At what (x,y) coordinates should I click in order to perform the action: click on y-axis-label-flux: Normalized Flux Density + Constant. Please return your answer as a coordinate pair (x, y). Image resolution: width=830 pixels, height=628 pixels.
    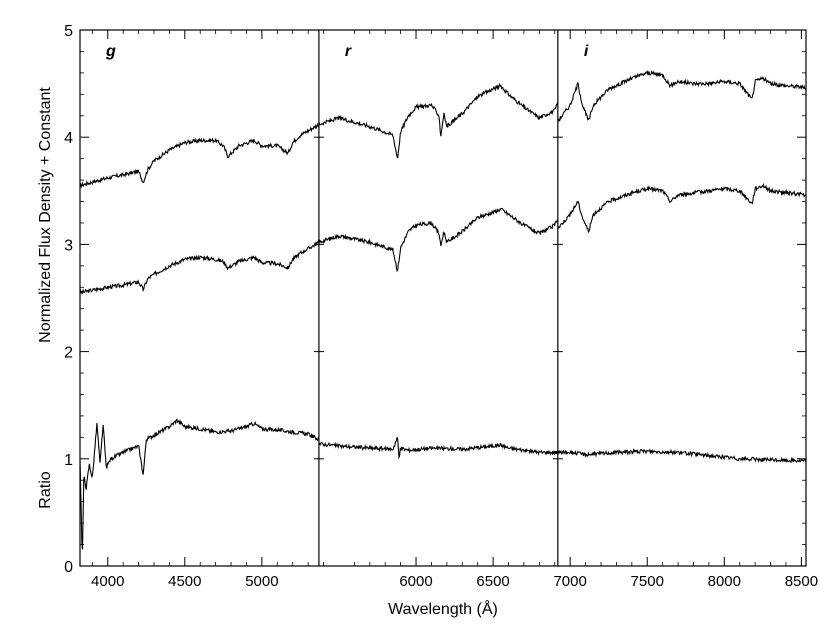
    Looking at the image, I should click on (45, 215).